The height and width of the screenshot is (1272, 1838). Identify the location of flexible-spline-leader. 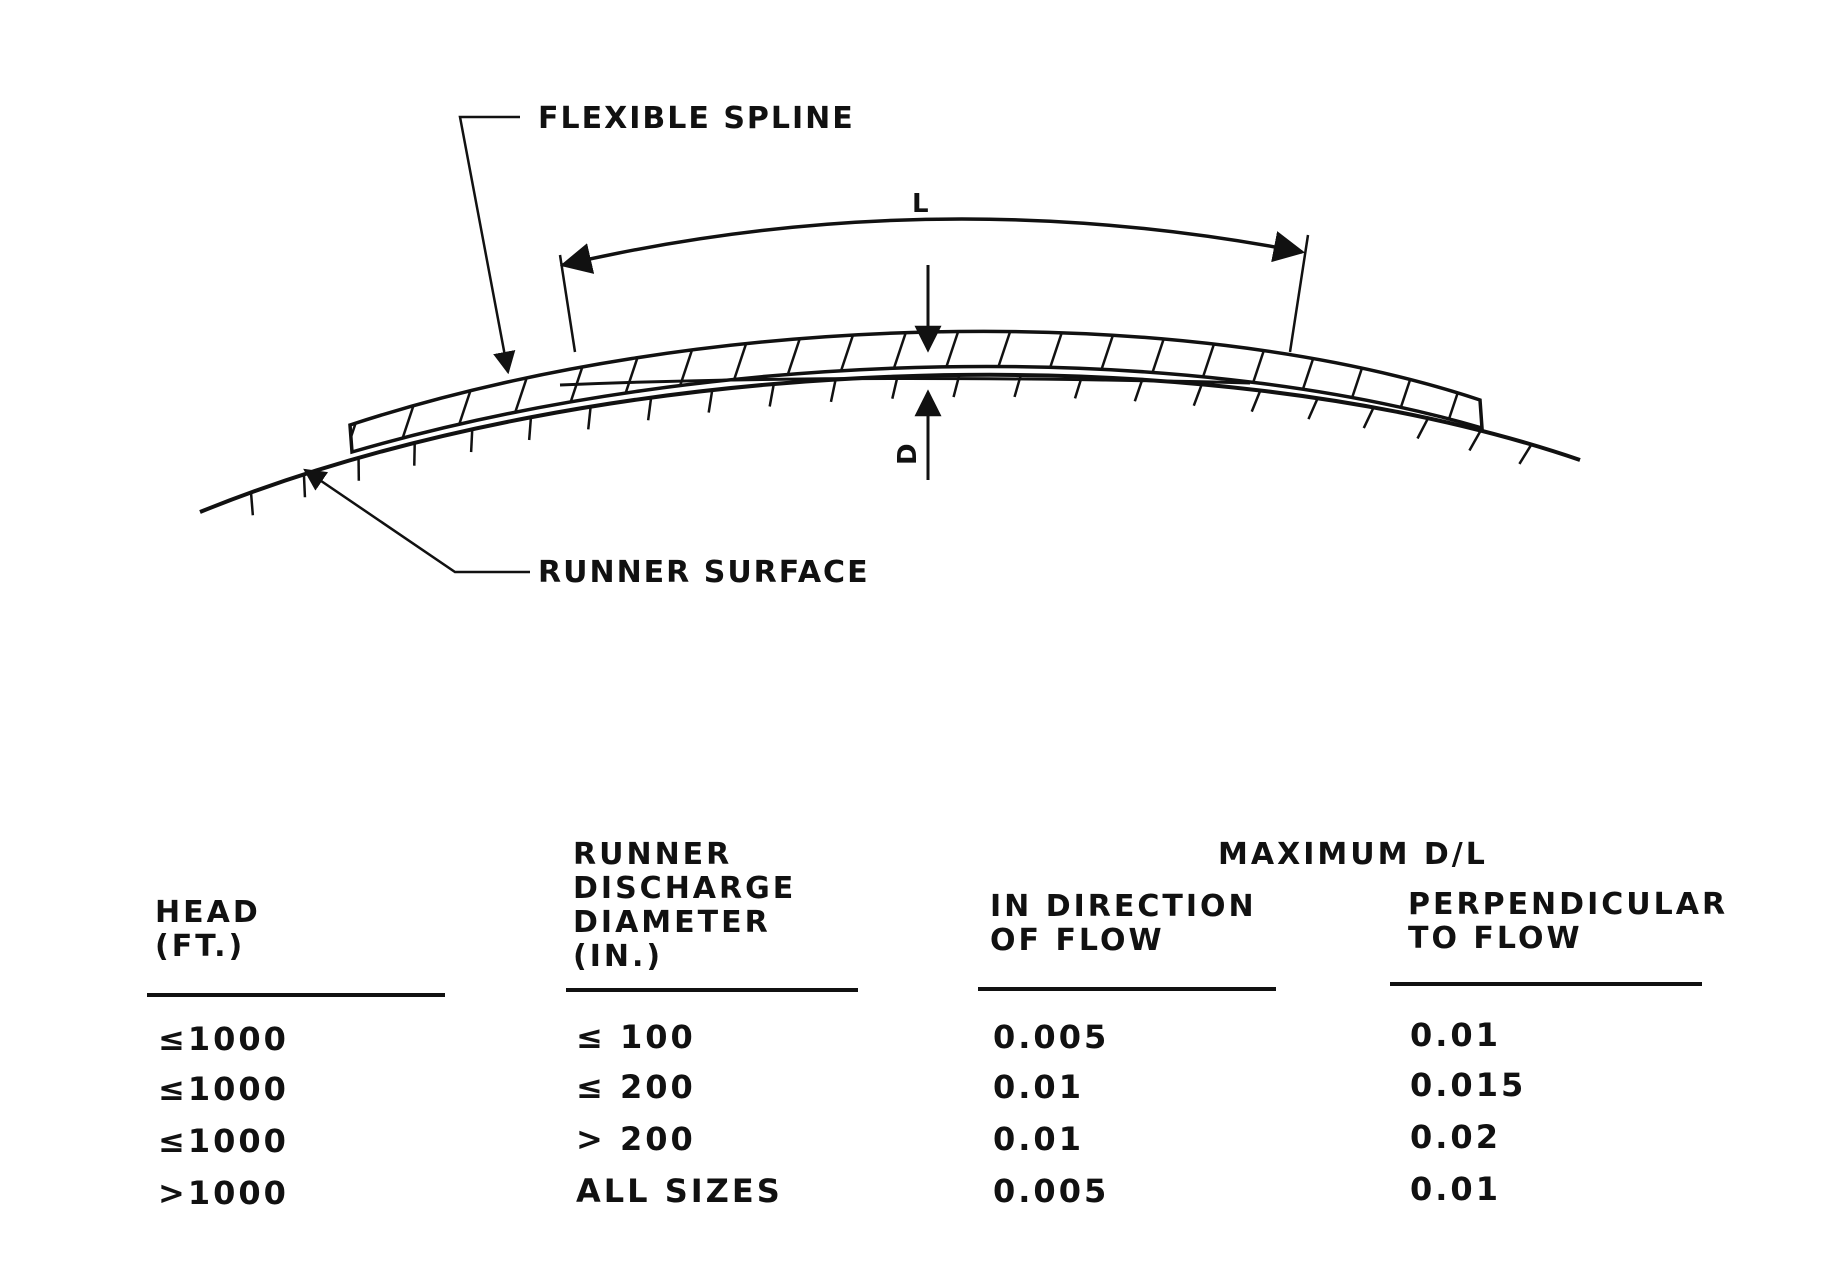
(489, 245).